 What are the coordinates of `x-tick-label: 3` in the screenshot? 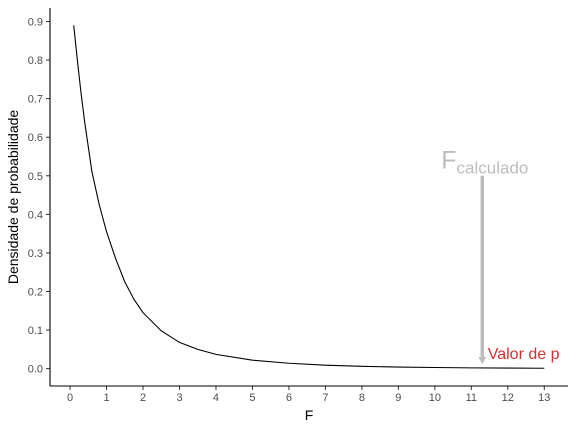 It's located at (179, 398).